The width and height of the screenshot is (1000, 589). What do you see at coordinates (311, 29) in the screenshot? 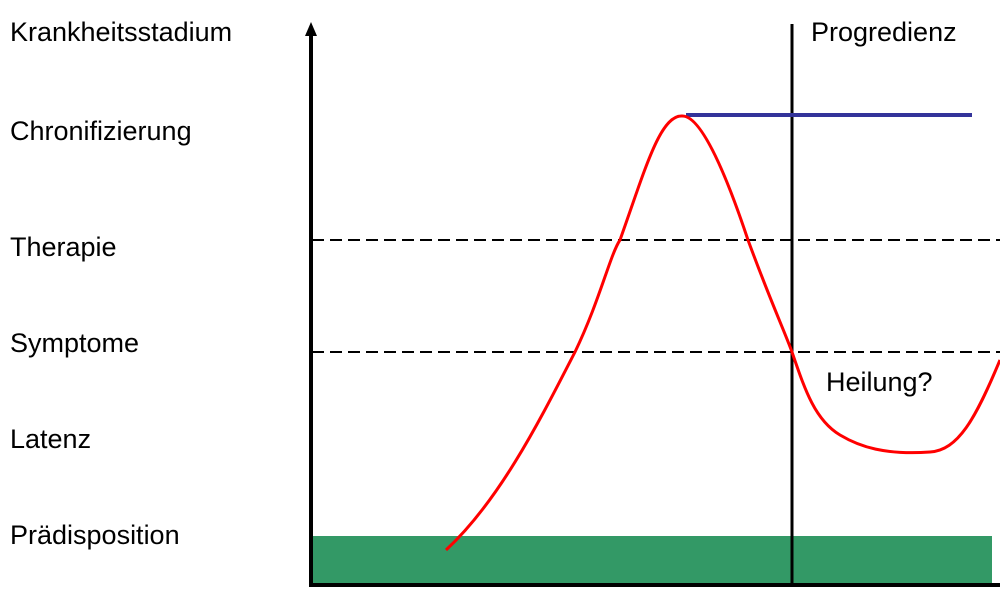
I see `y-axis-arrowhead` at bounding box center [311, 29].